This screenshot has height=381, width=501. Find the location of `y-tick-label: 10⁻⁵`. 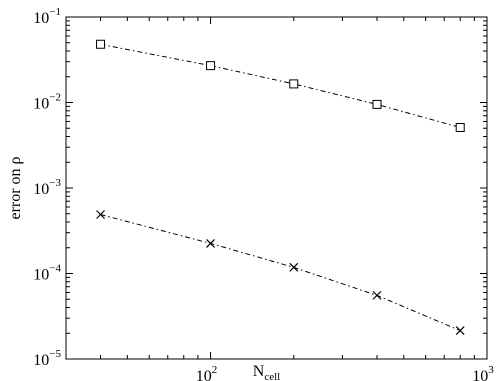

y-tick-label: 10⁻⁵ is located at coordinates (47, 358).